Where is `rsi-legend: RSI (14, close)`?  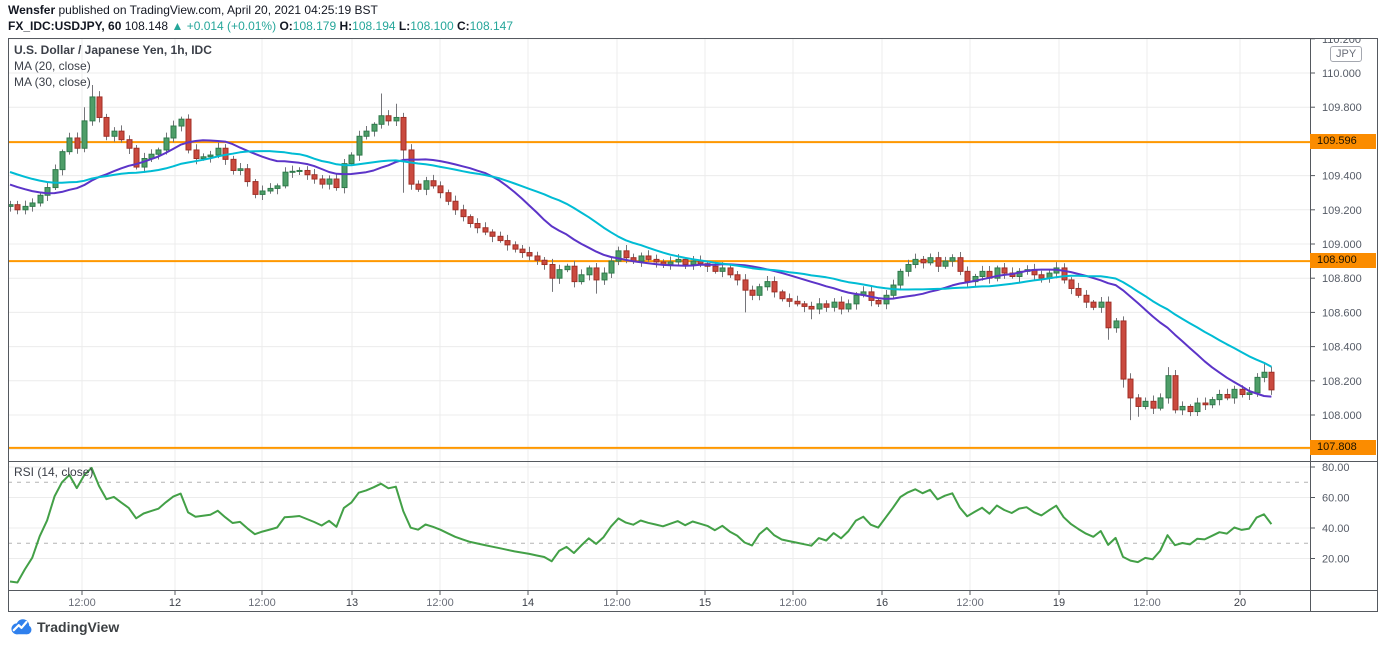
rsi-legend: RSI (14, close) is located at coordinates (54, 472).